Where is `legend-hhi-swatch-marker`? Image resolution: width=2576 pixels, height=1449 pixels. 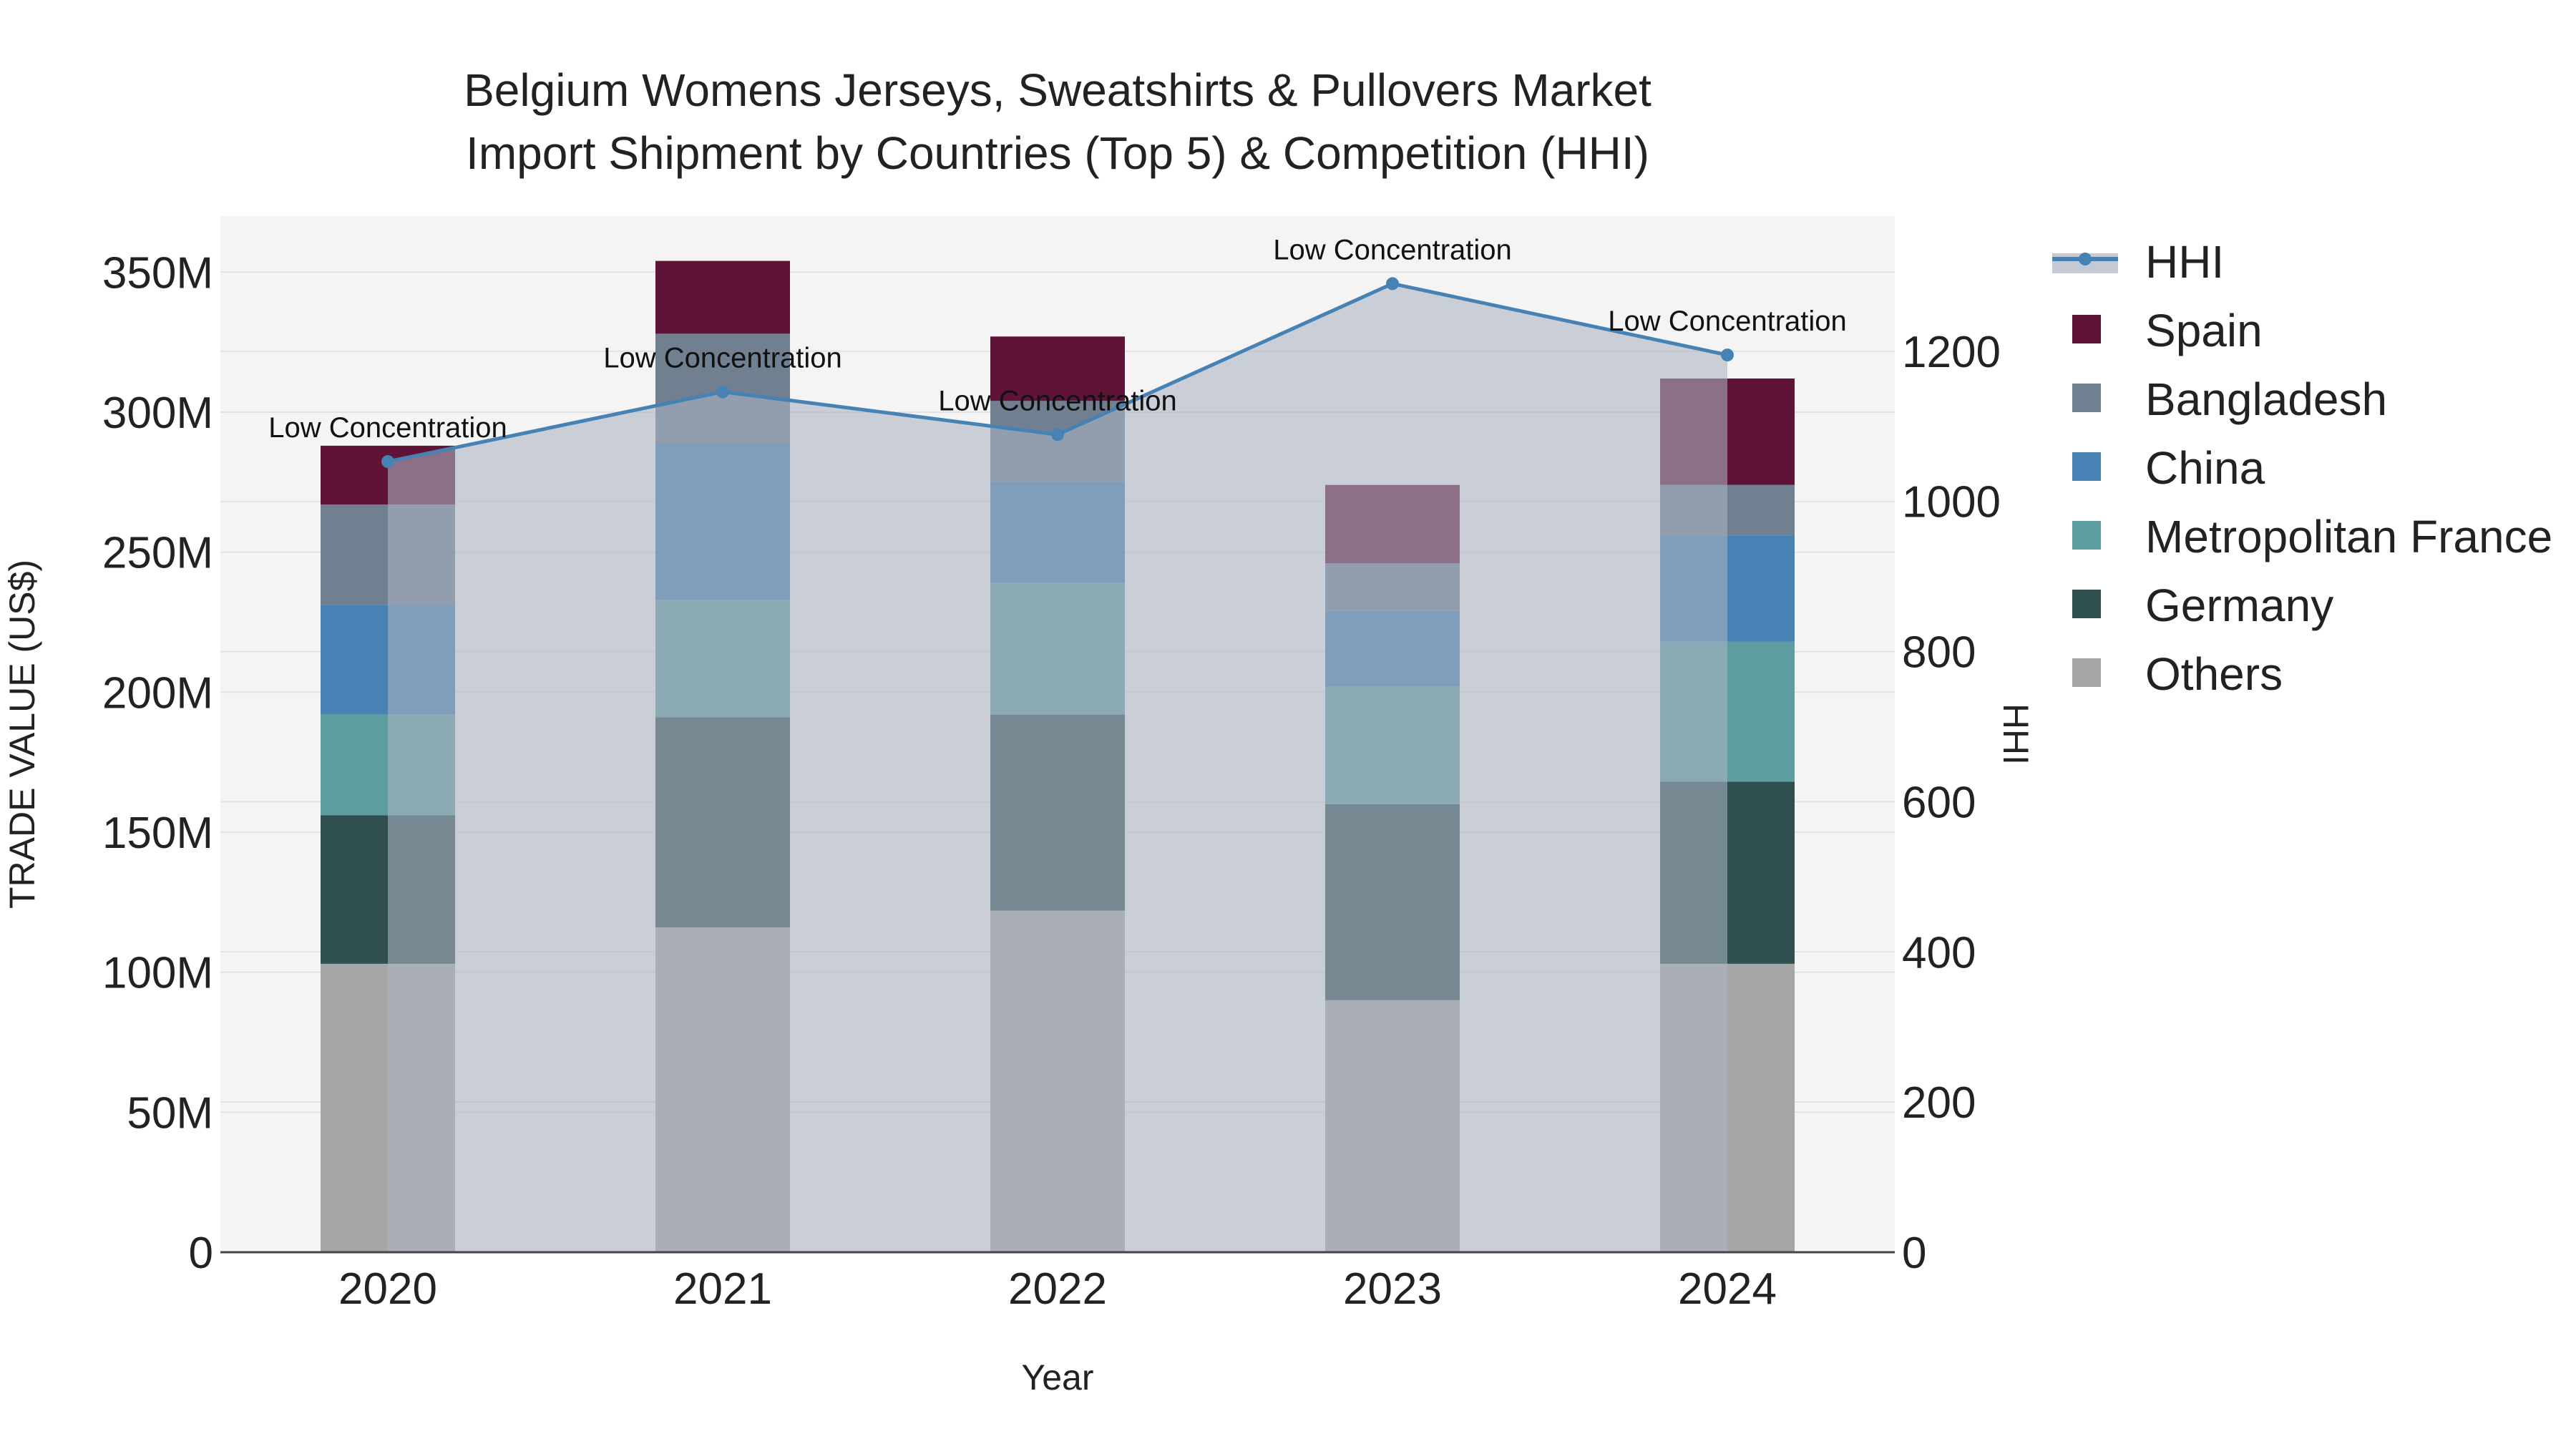
legend-hhi-swatch-marker is located at coordinates (2085, 259).